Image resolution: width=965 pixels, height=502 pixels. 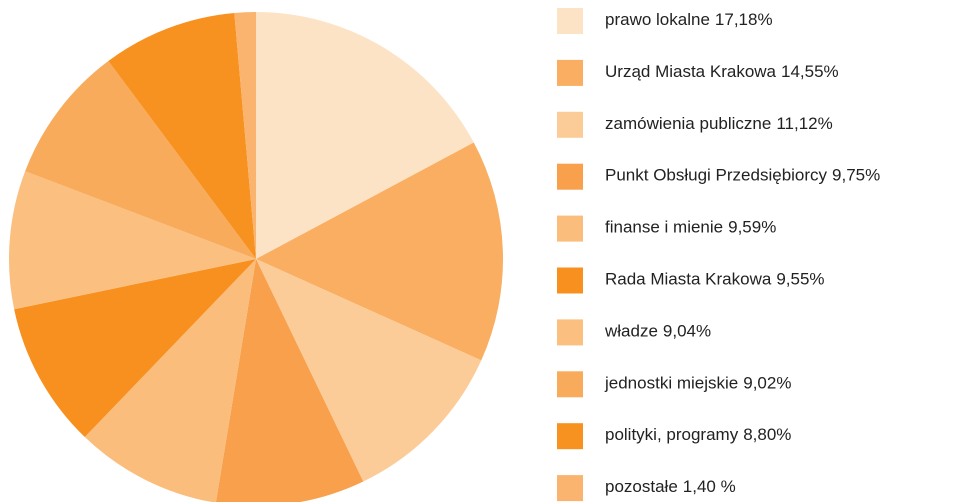 What do you see at coordinates (856, 175) in the screenshot?
I see `legend-value: 9,75%` at bounding box center [856, 175].